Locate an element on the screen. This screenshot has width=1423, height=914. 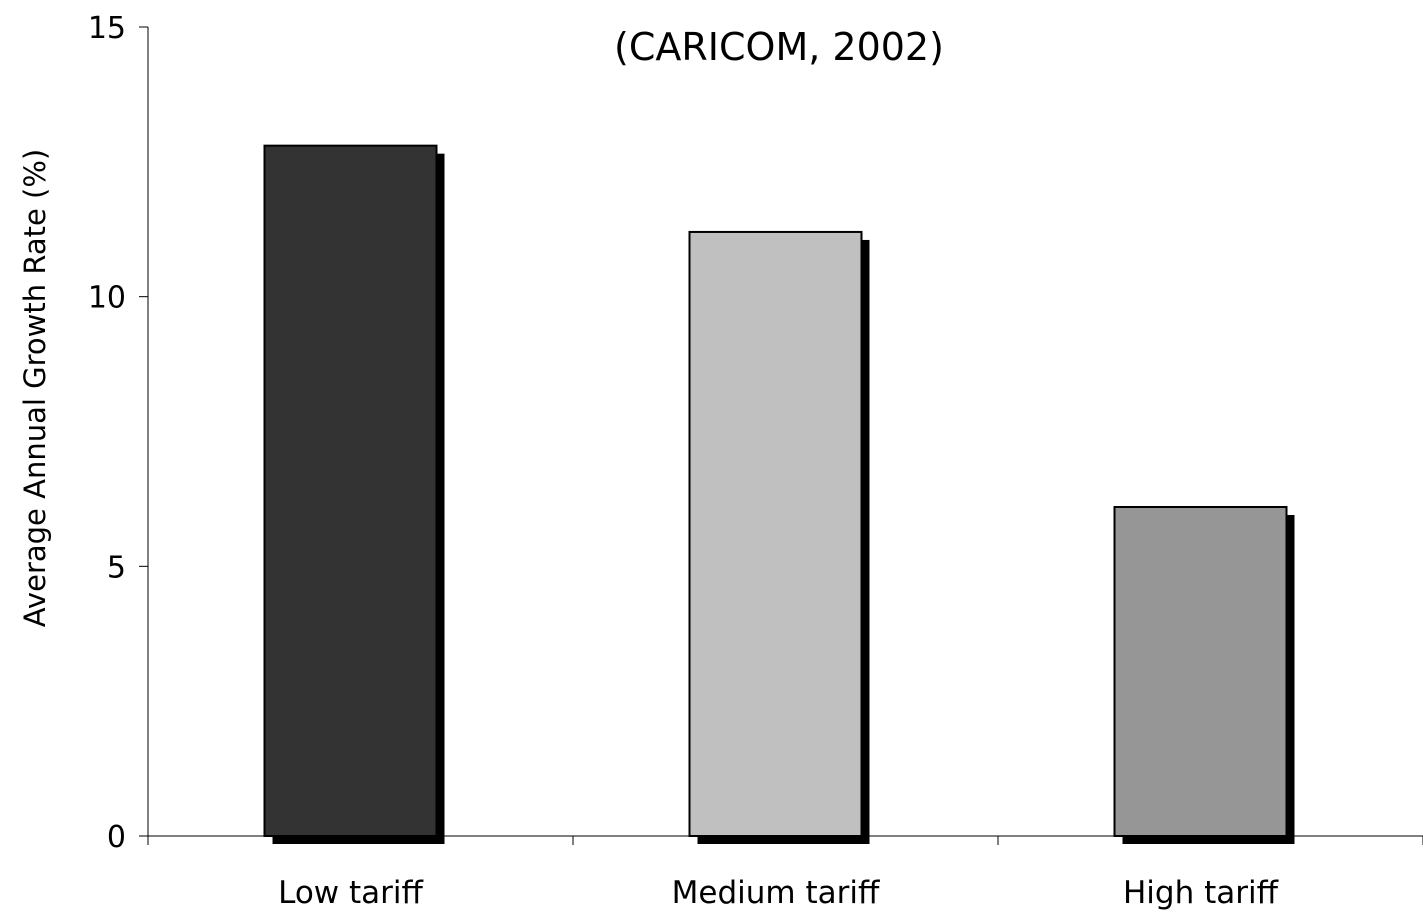
x-axis-ticks is located at coordinates (785, 840).